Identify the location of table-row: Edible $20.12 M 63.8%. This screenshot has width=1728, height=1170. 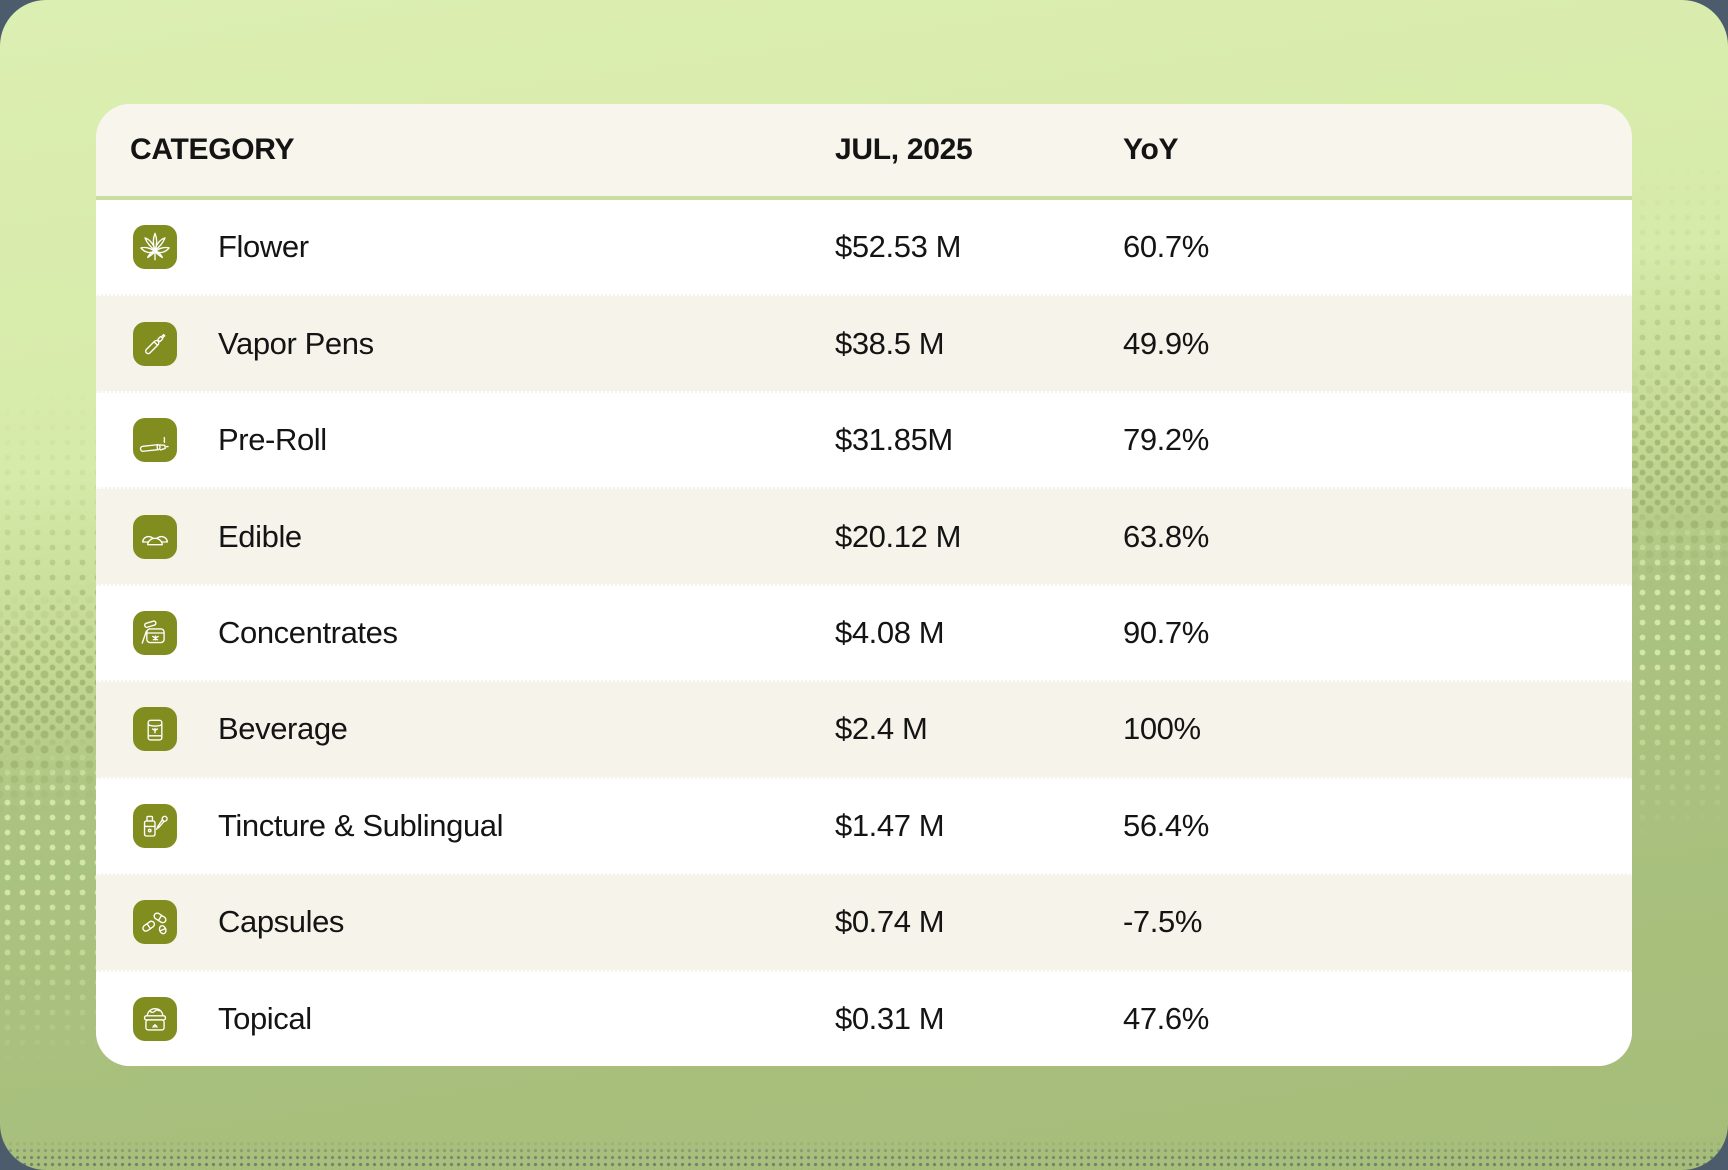
(864, 535).